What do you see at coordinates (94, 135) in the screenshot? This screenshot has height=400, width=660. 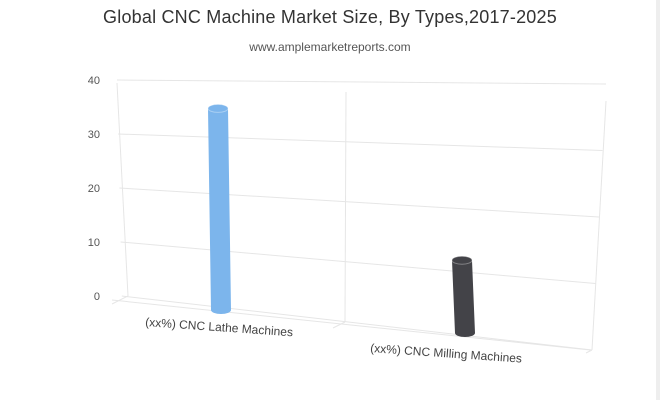 I see `y-tick-label: 30` at bounding box center [94, 135].